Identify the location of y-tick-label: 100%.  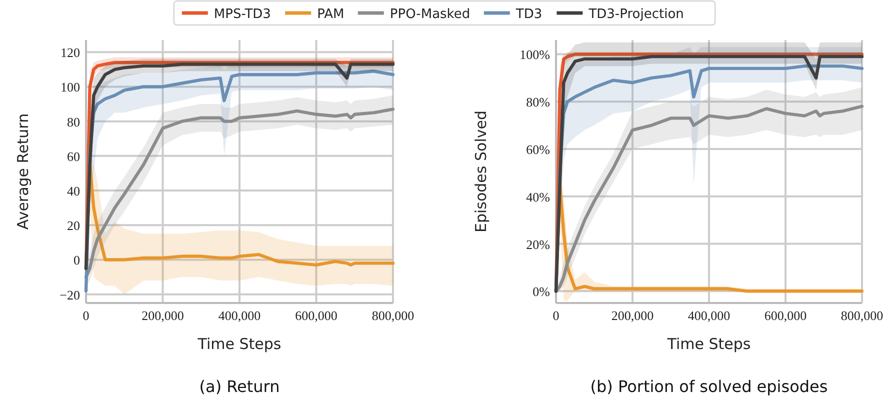
(535, 54).